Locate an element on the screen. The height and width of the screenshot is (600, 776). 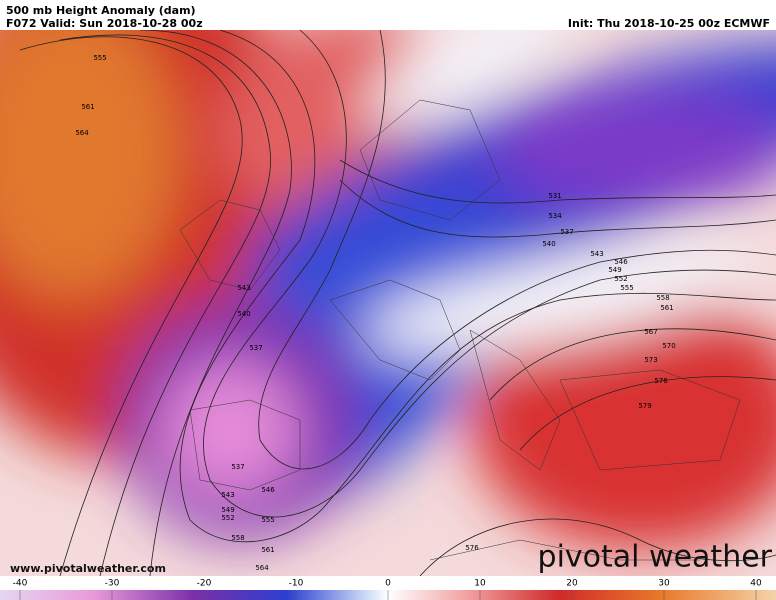
colorbar-tick-label: -40 is located at coordinates (20, 584).